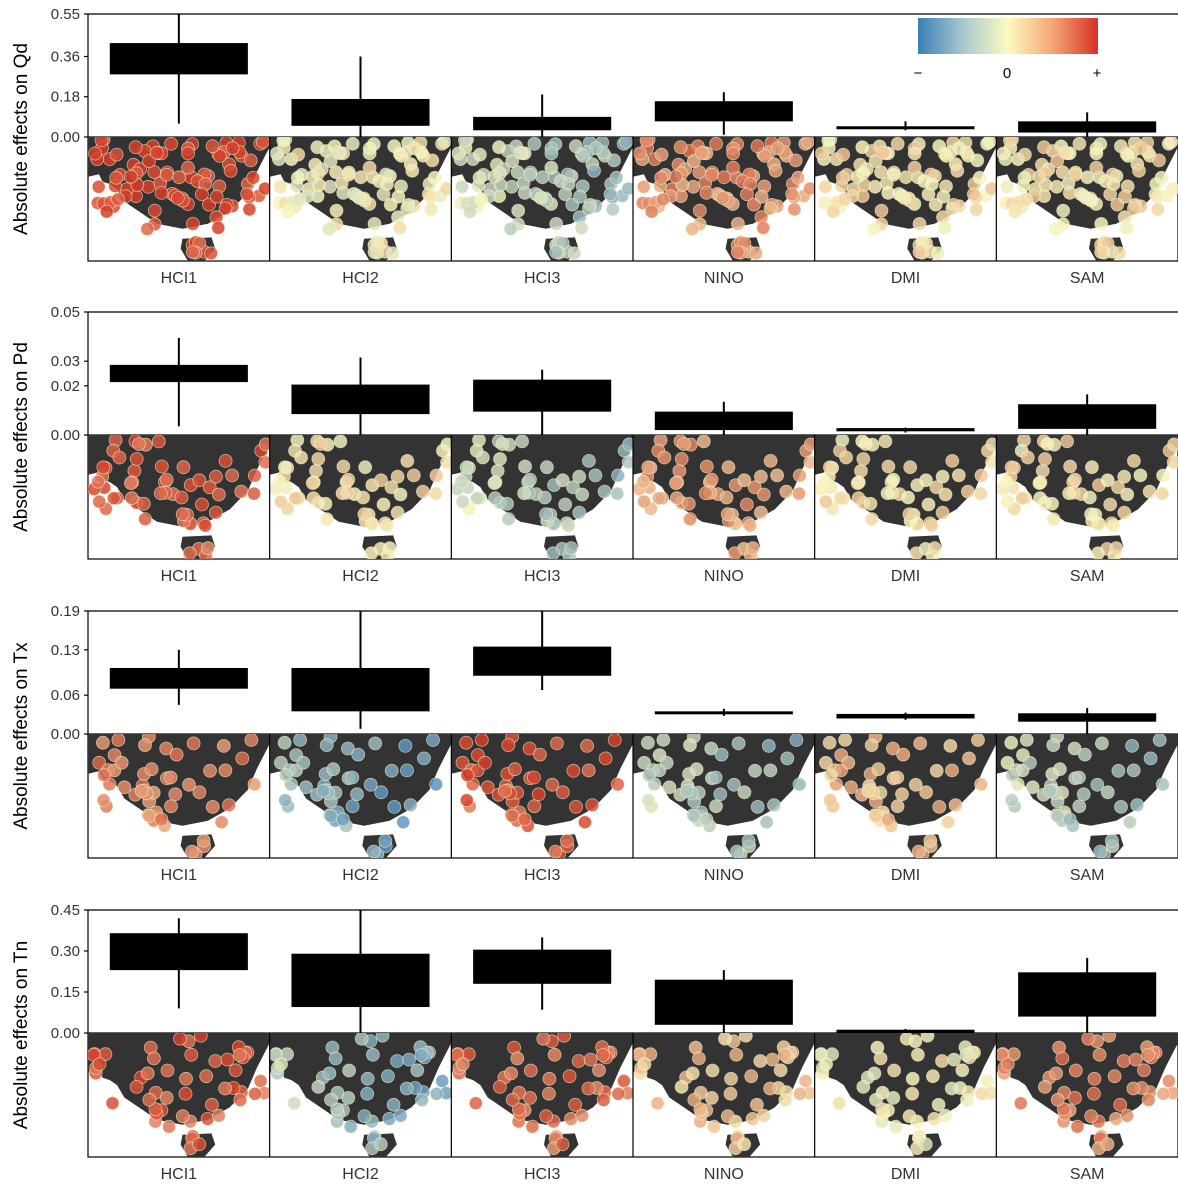  I want to click on y-axis: 0.00 0.18 0.36 0.55, so click(70, 76).